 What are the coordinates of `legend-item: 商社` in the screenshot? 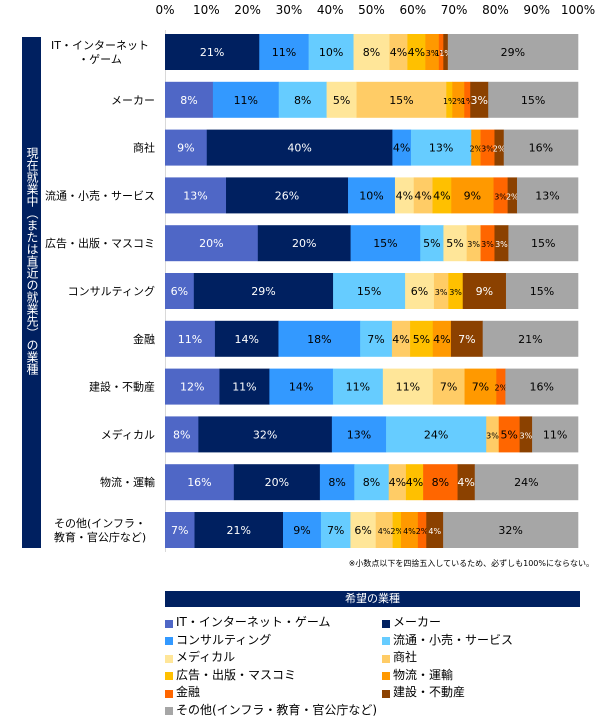 It's located at (481, 657).